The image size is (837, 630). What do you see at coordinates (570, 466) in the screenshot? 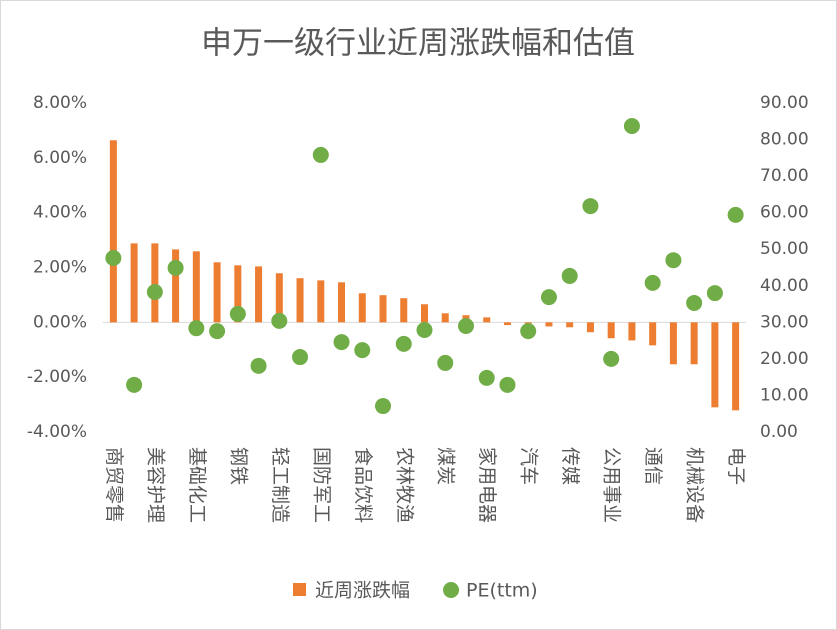
I see `x-tick-label: 传媒` at bounding box center [570, 466].